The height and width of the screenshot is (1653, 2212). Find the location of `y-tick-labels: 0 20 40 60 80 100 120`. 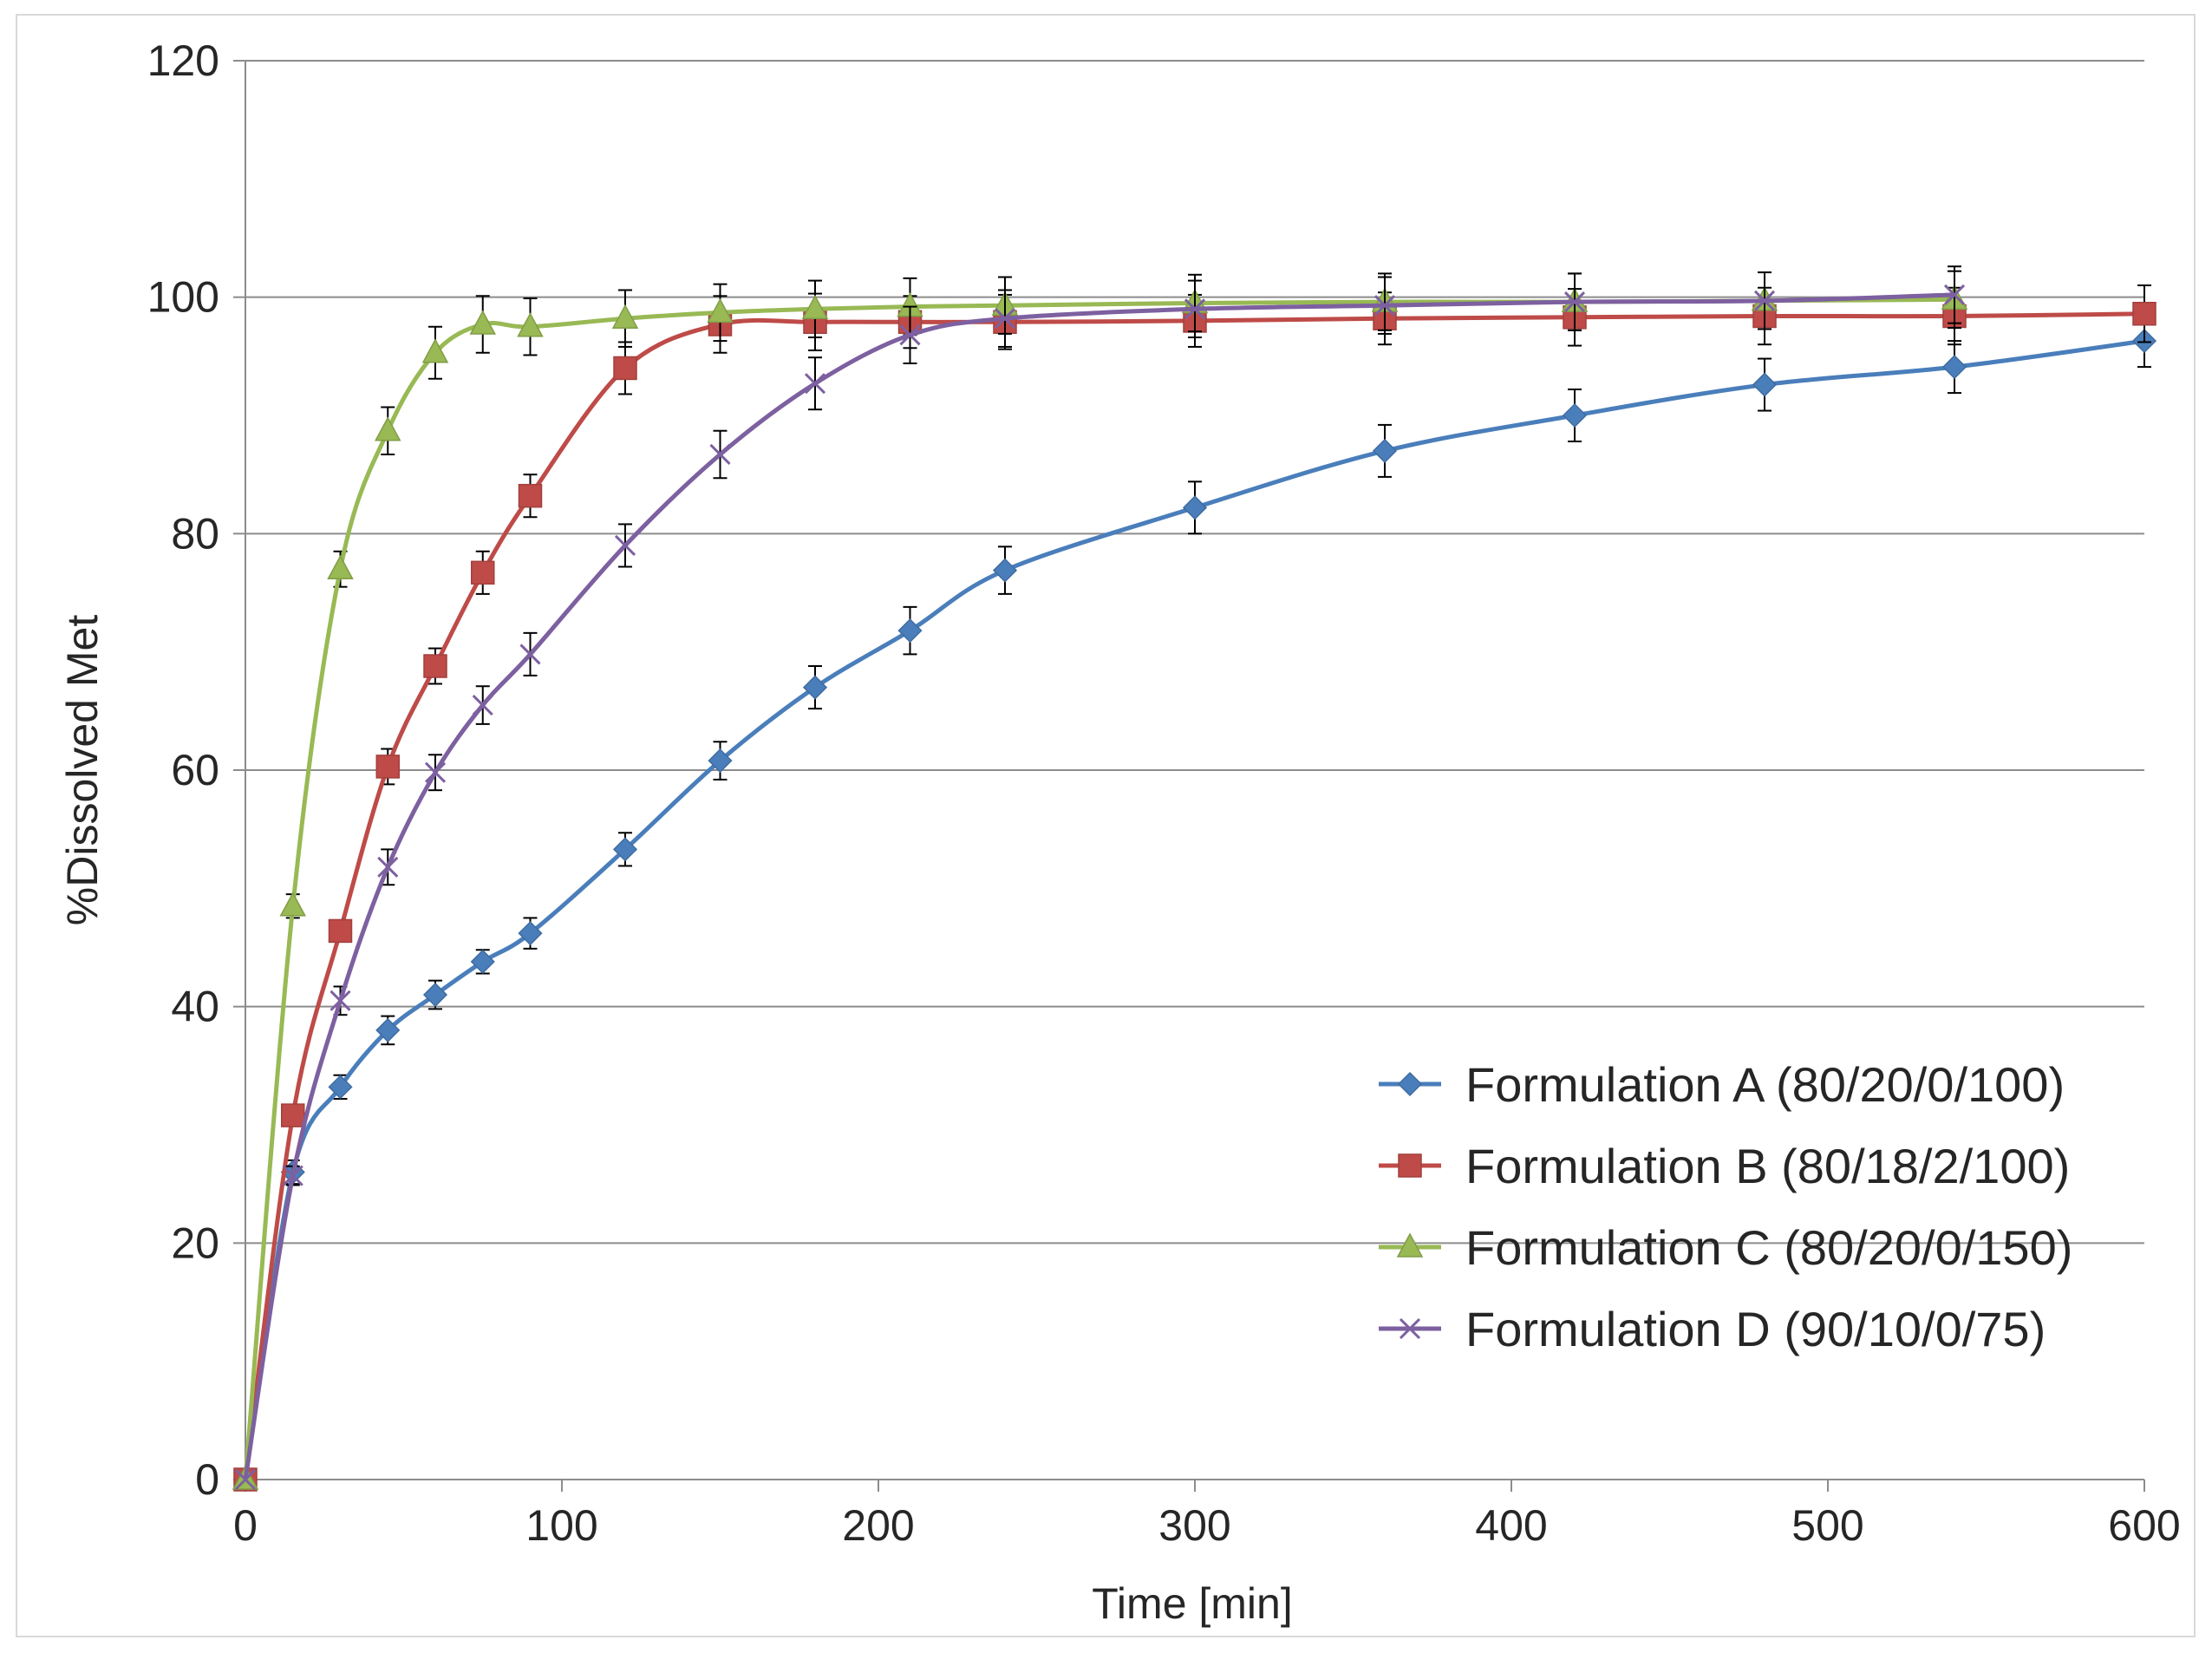

y-tick-labels: 0 20 40 60 80 100 120 is located at coordinates (183, 770).